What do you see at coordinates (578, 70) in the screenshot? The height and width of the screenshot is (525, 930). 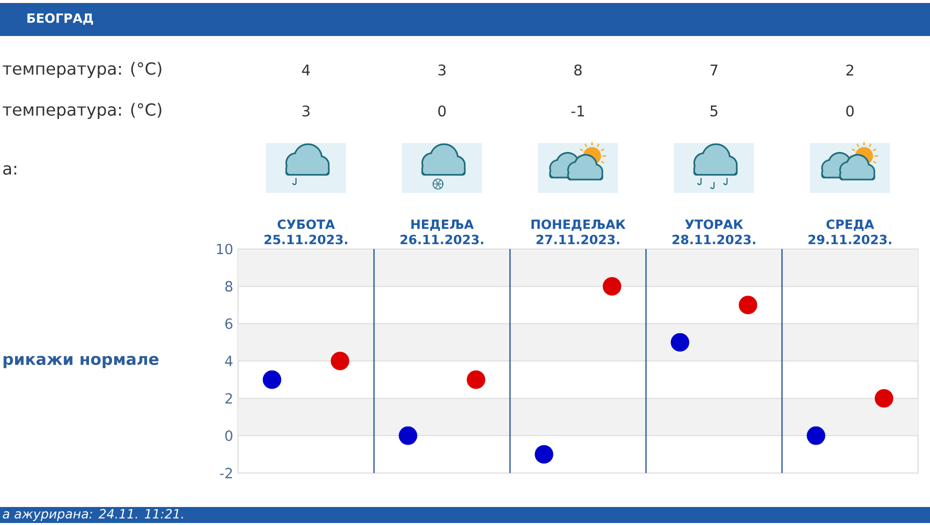 I see `data-label: 8` at bounding box center [578, 70].